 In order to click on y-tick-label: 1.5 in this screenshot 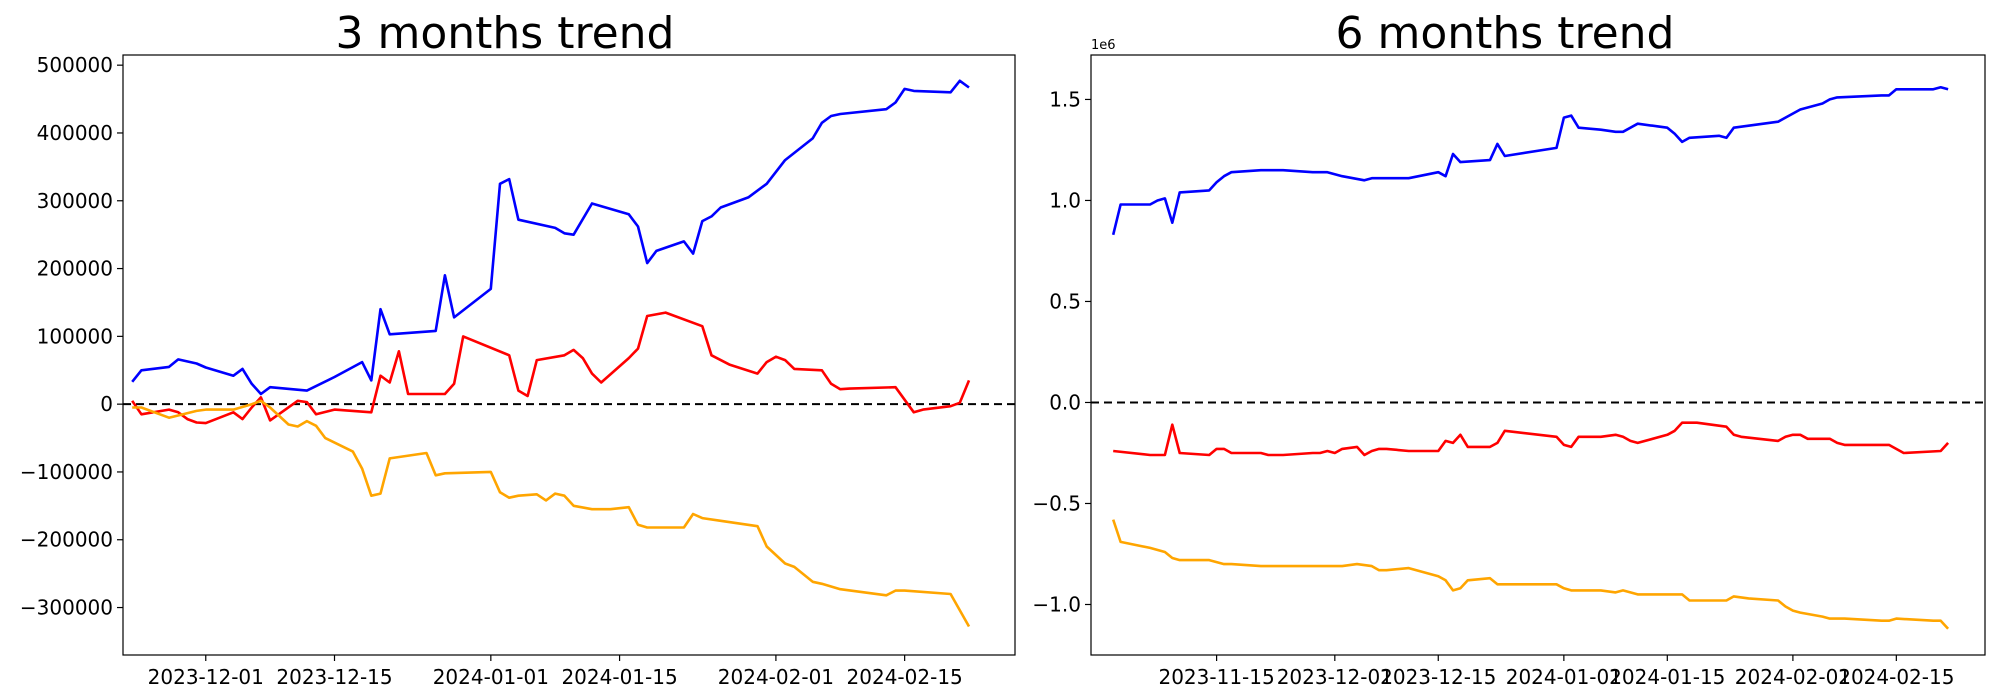, I will do `click(1065, 99)`.